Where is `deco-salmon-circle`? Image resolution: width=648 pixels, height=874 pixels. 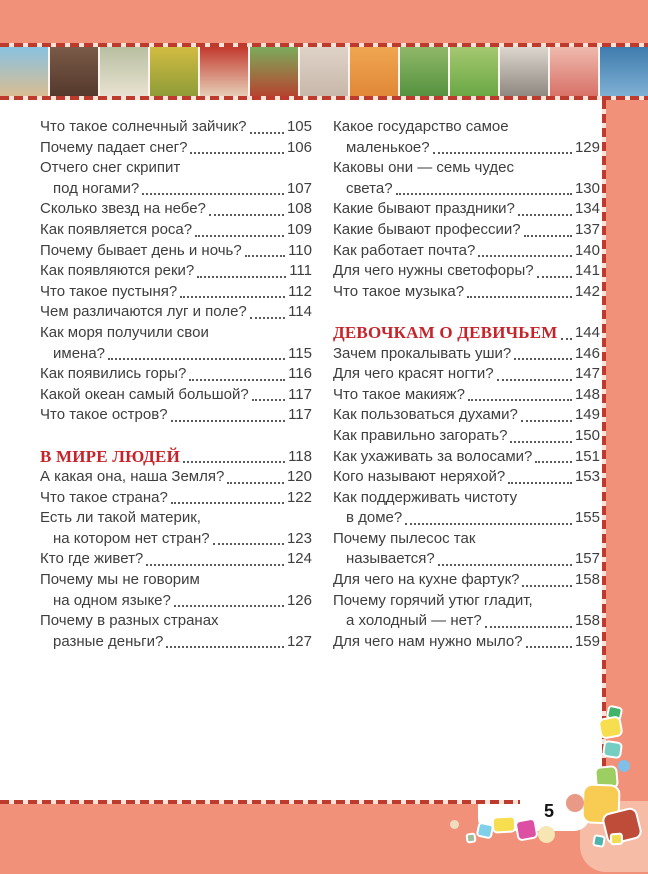
deco-salmon-circle is located at coordinates (575, 803).